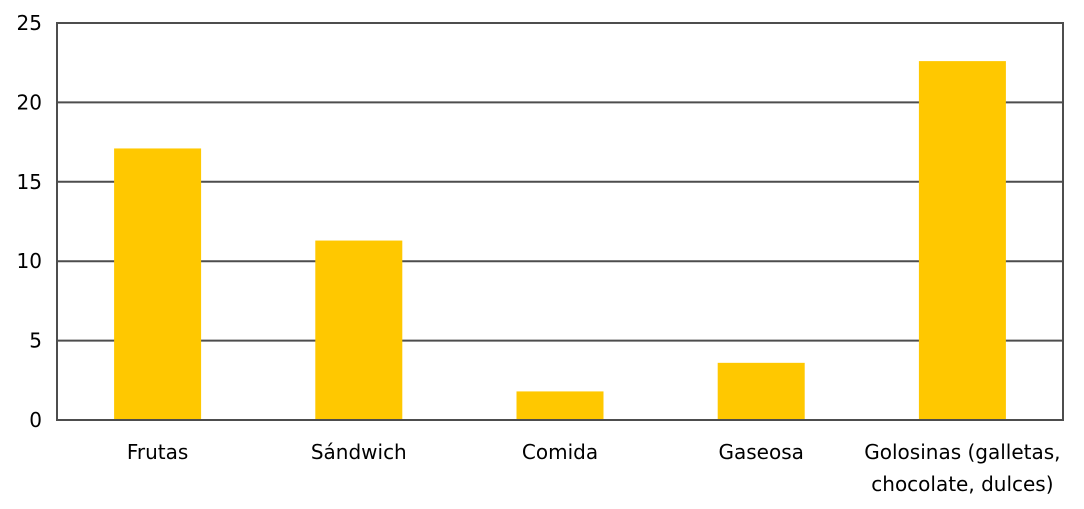 The height and width of the screenshot is (509, 1084). I want to click on y-tick-label: 0, so click(35, 420).